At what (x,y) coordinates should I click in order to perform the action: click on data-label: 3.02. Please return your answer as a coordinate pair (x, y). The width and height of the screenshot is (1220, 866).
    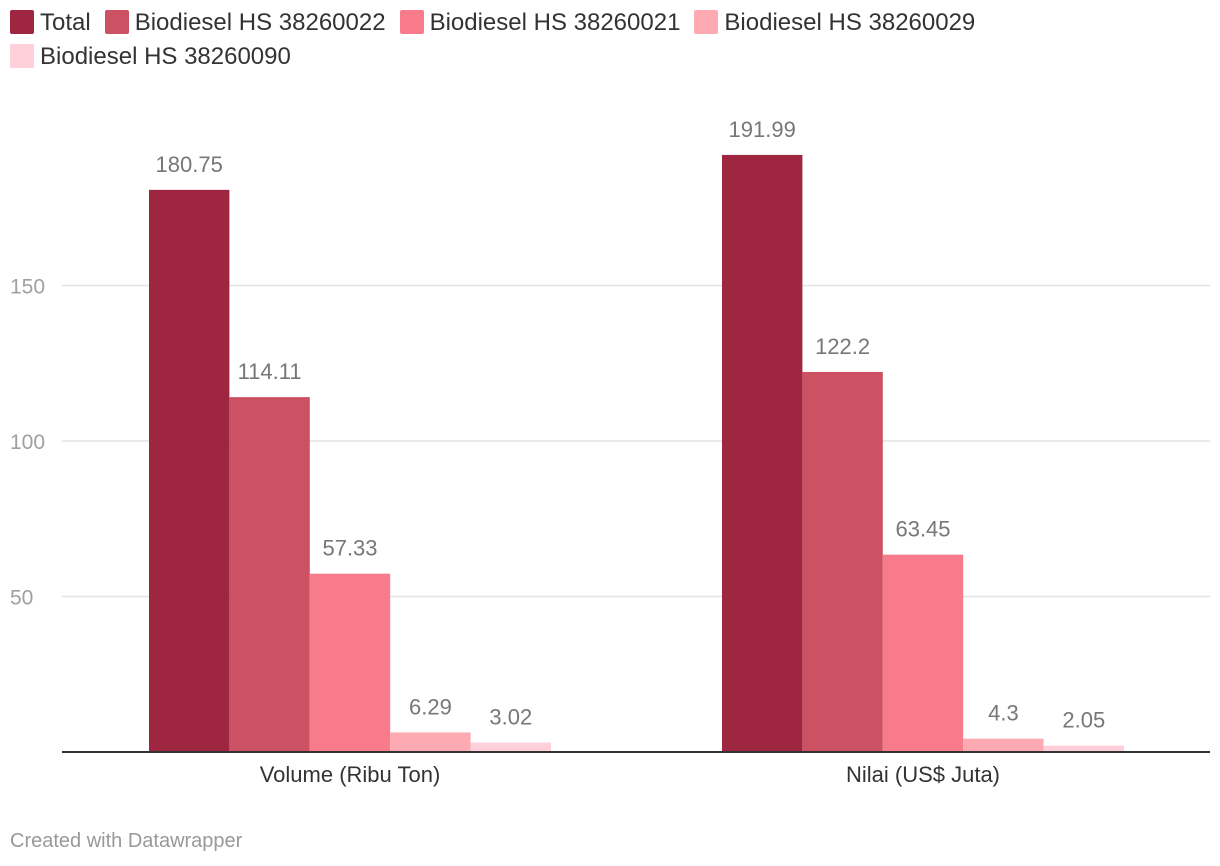
    Looking at the image, I should click on (510, 717).